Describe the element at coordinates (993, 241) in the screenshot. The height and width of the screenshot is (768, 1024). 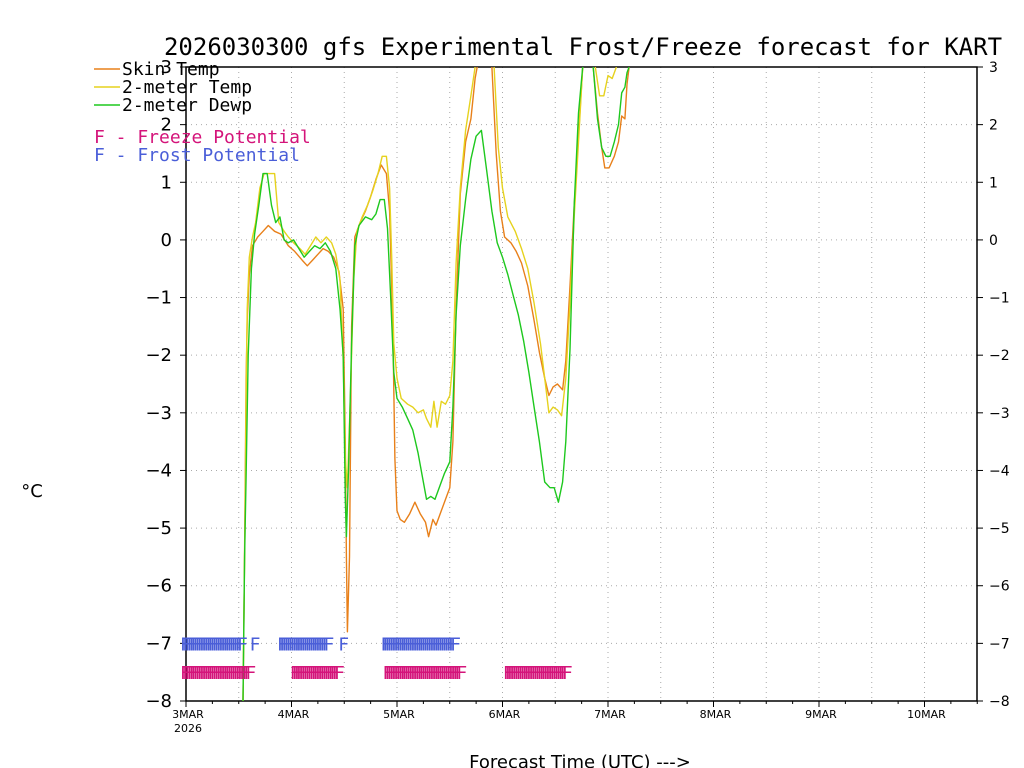
I see `y-tick-label-right: 0` at that location.